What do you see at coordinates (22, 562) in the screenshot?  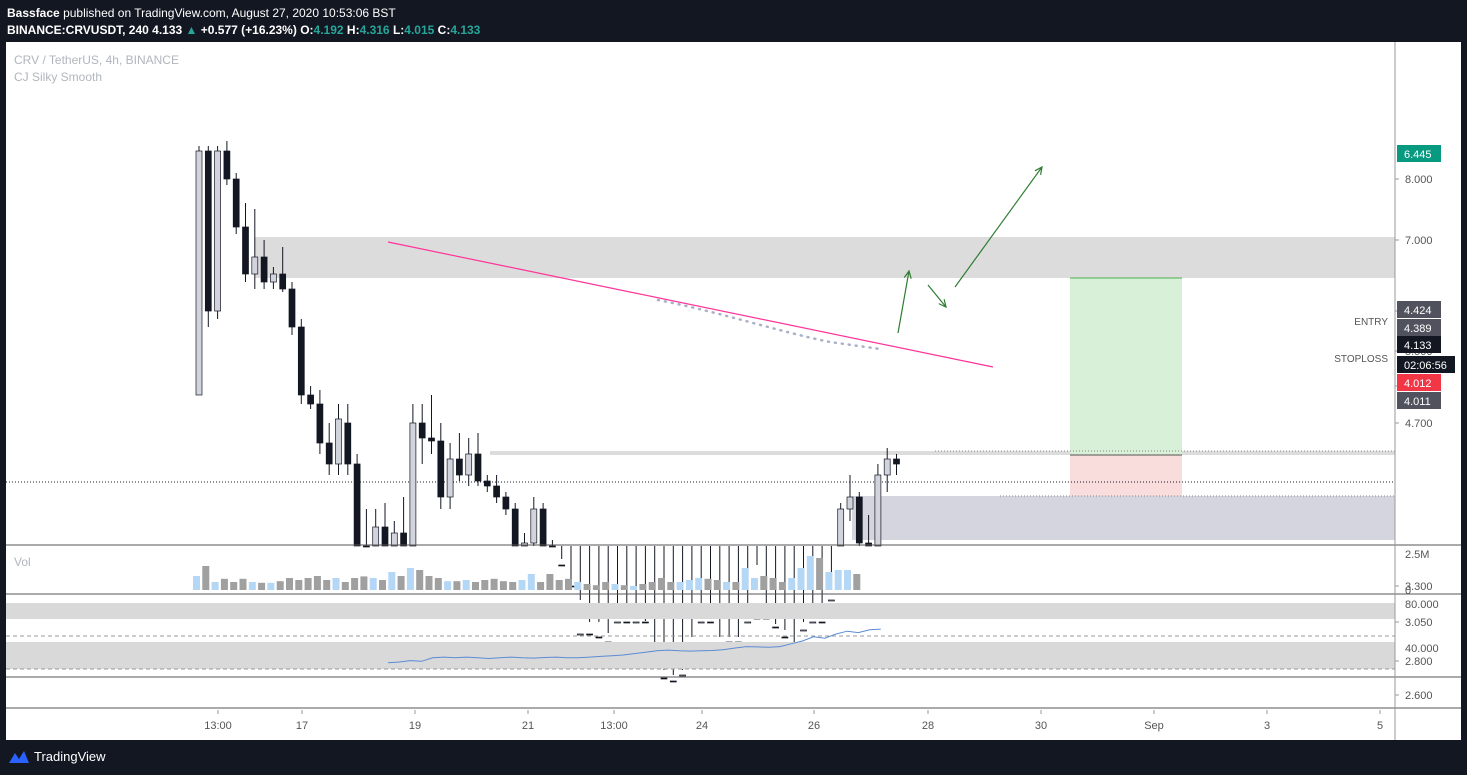 I see `volume-label: Vol` at bounding box center [22, 562].